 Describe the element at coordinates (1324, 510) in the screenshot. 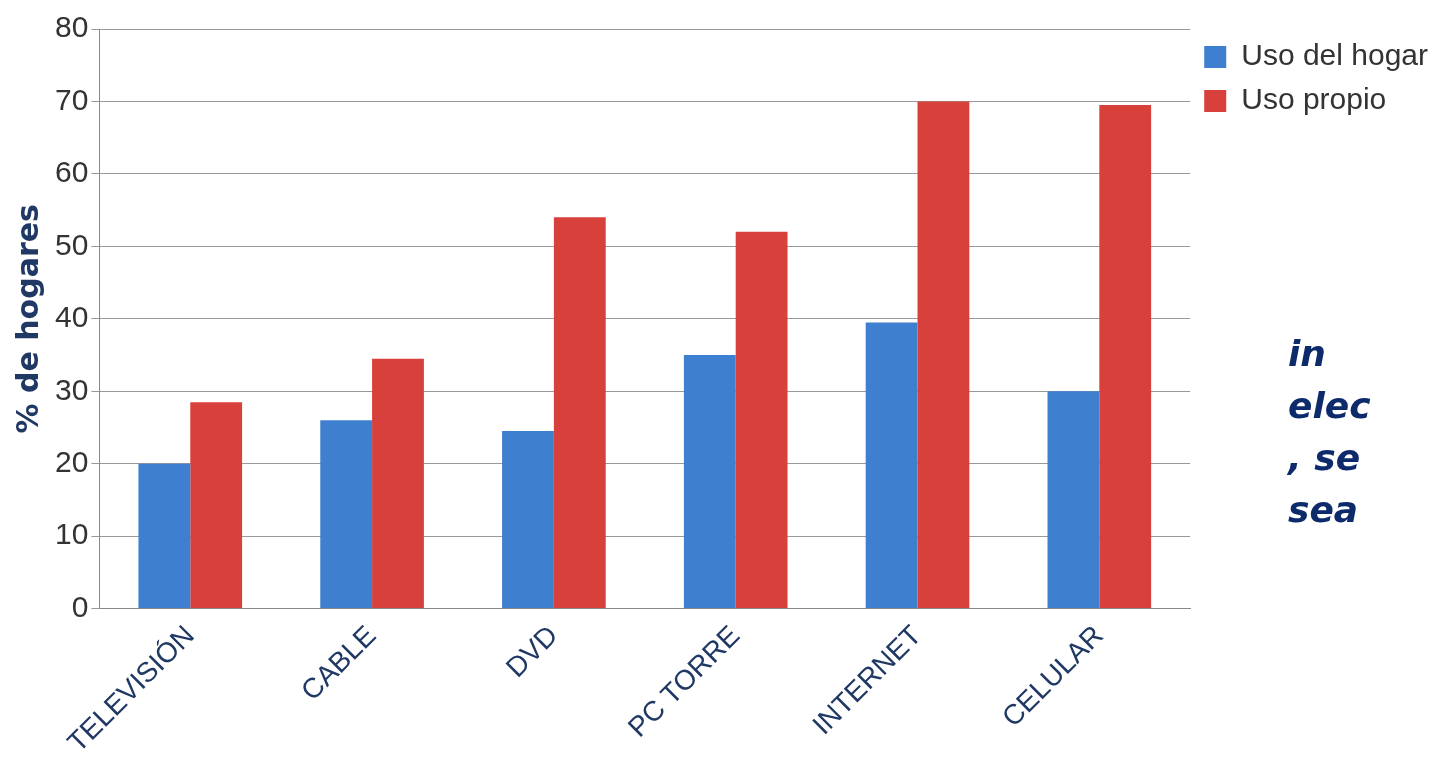

I see `text: sea` at that location.